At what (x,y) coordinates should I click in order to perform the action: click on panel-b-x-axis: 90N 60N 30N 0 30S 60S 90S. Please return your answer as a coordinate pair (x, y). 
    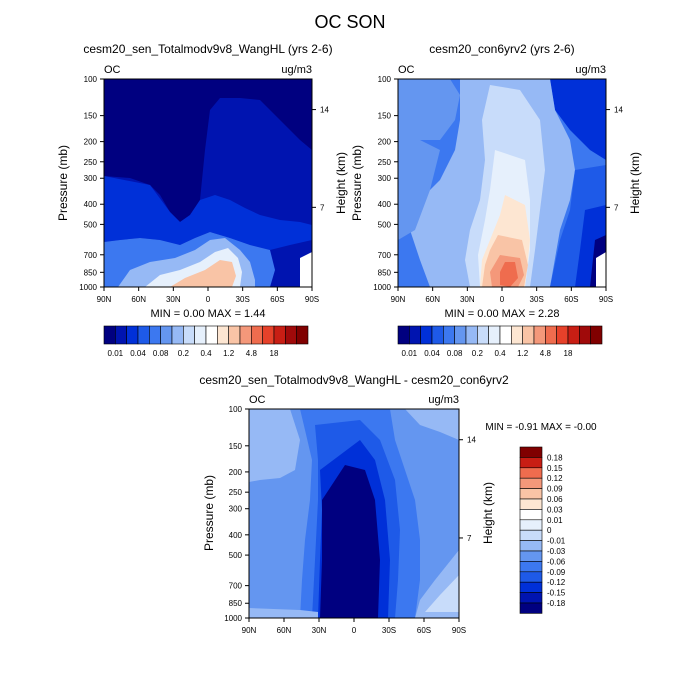
    Looking at the image, I should click on (502, 295).